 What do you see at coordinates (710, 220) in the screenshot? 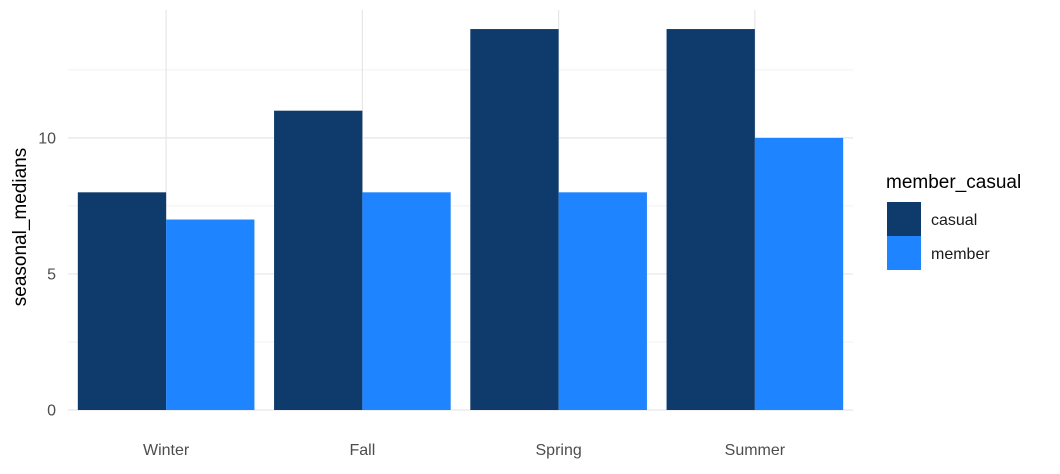
I see `bar-casual-summer` at bounding box center [710, 220].